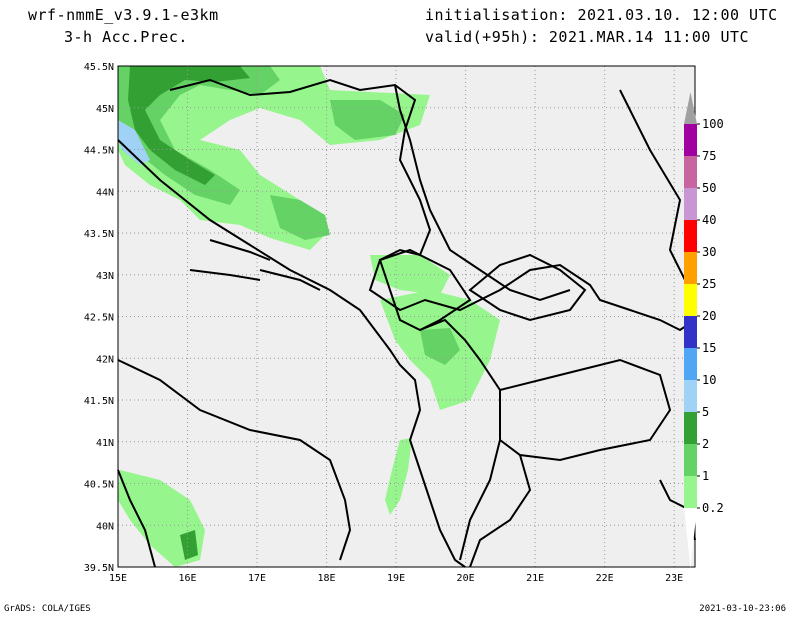 This screenshot has height=618, width=800. What do you see at coordinates (234, 460) in the screenshot?
I see `coastline-italy` at bounding box center [234, 460].